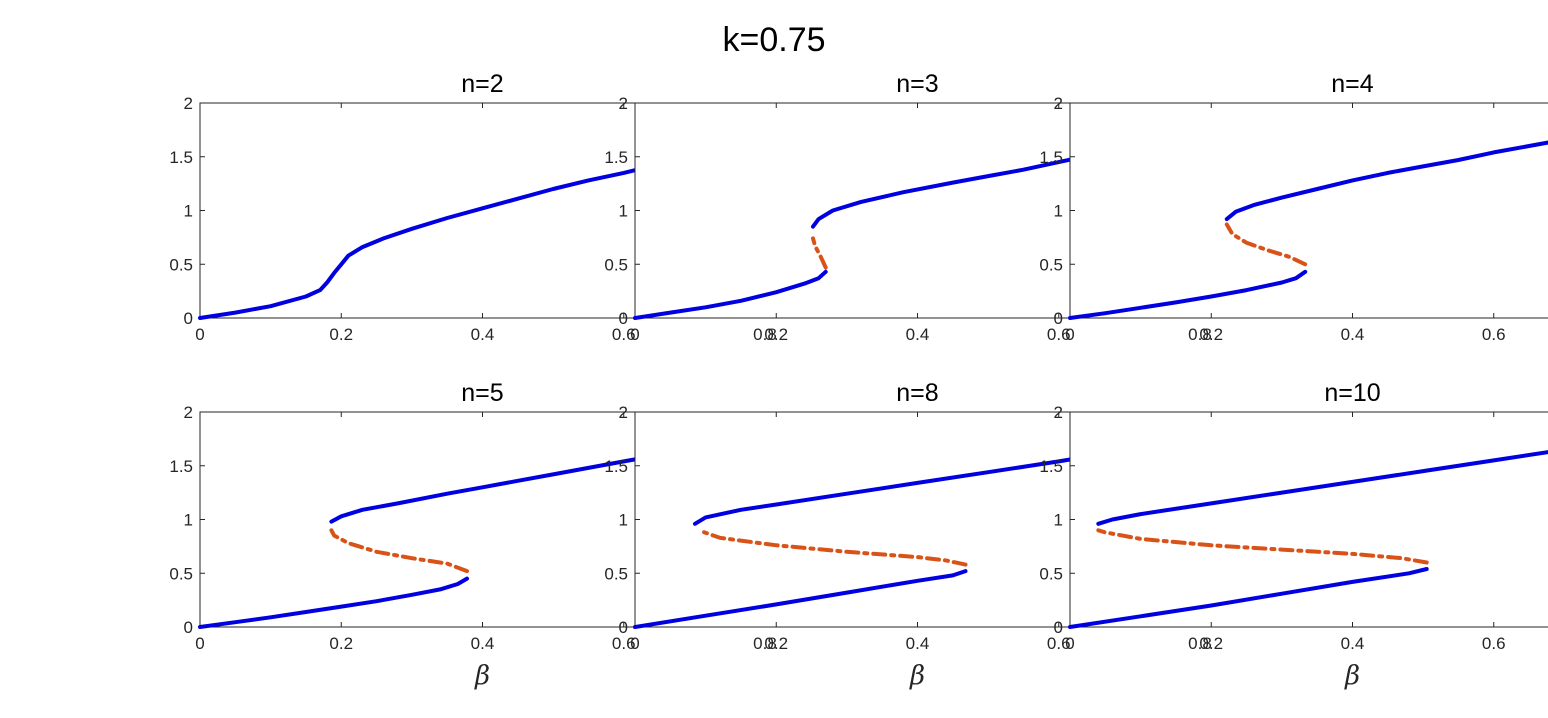 This screenshot has height=718, width=1548. Describe the element at coordinates (1352, 84) in the screenshot. I see `subplot-title: n=4` at that location.